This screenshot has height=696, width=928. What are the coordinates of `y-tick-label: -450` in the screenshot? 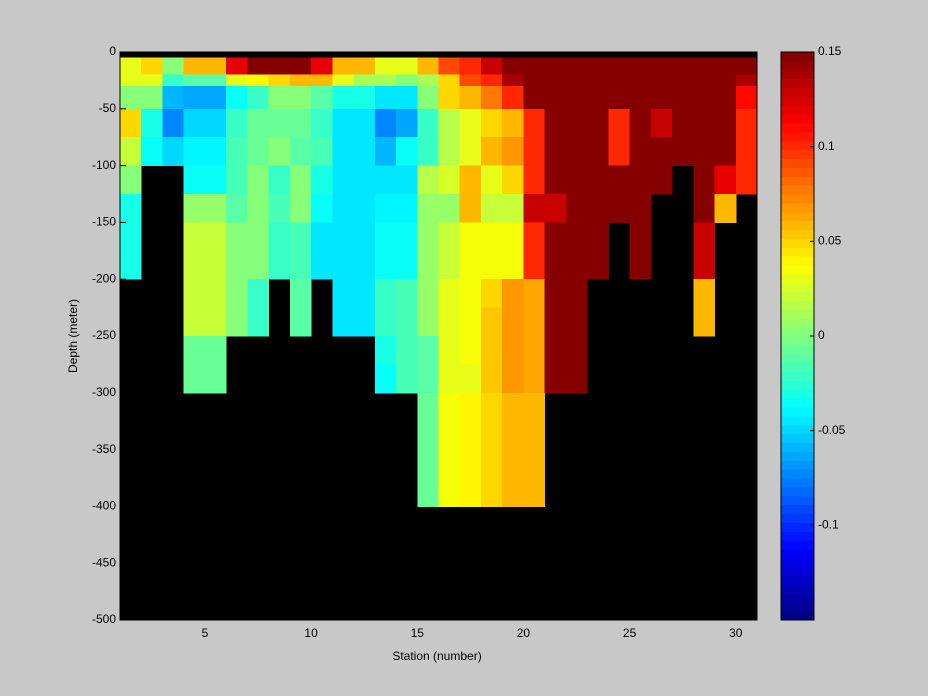 It's located at (104, 562).